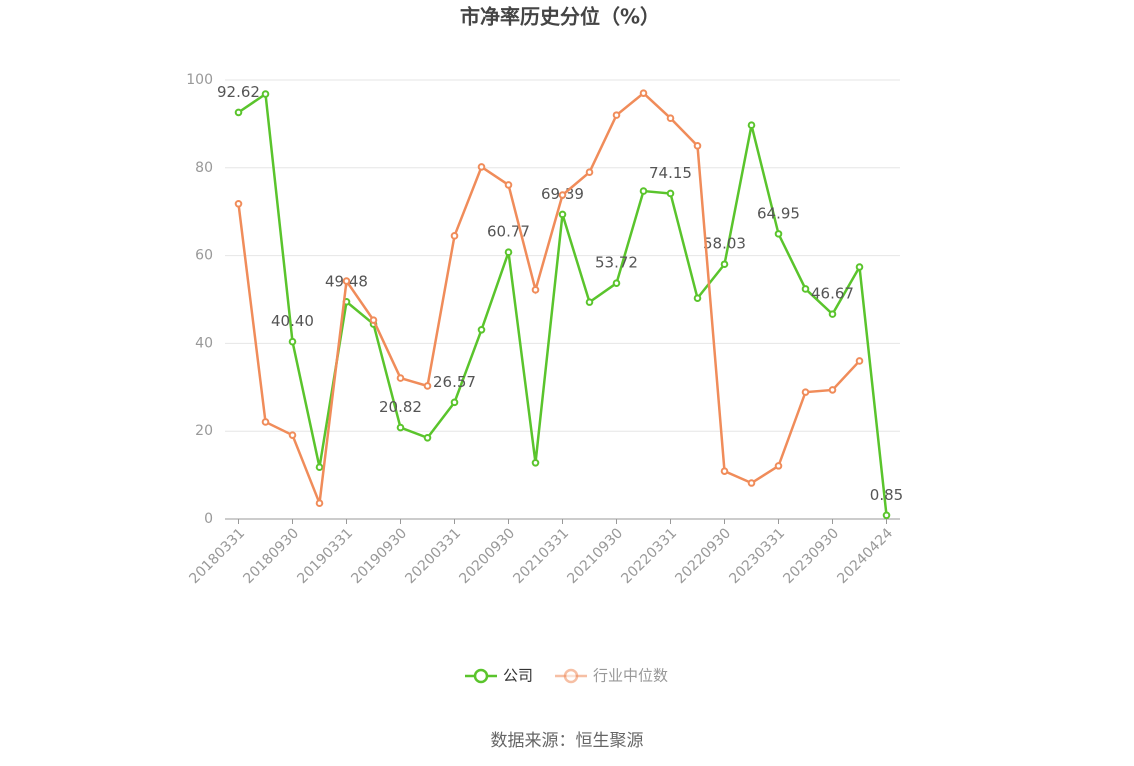 Image resolution: width=1134 pixels, height=766 pixels. Describe the element at coordinates (595, 556) in the screenshot. I see `x-tick-label: 20210930` at that location.